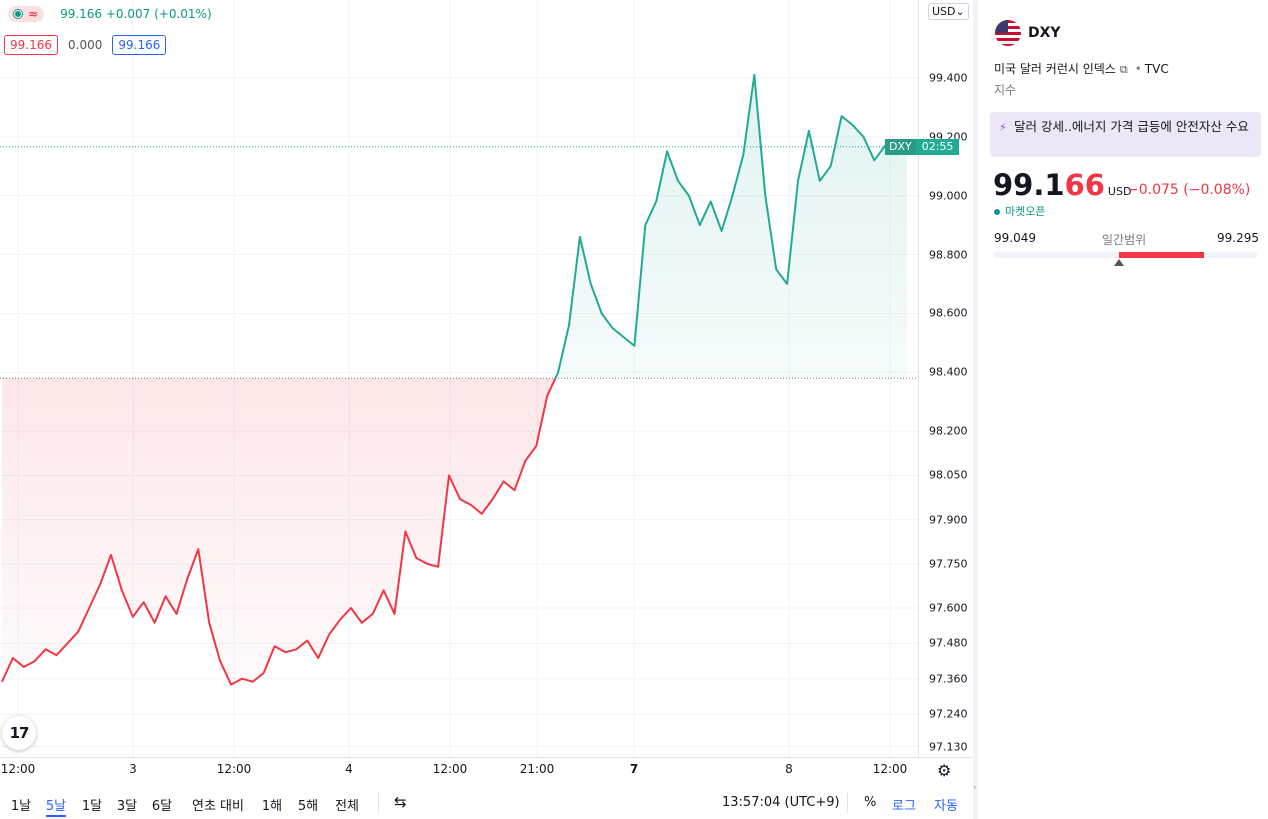 The image size is (1268, 819). I want to click on above-baseline-area, so click(731, 226).